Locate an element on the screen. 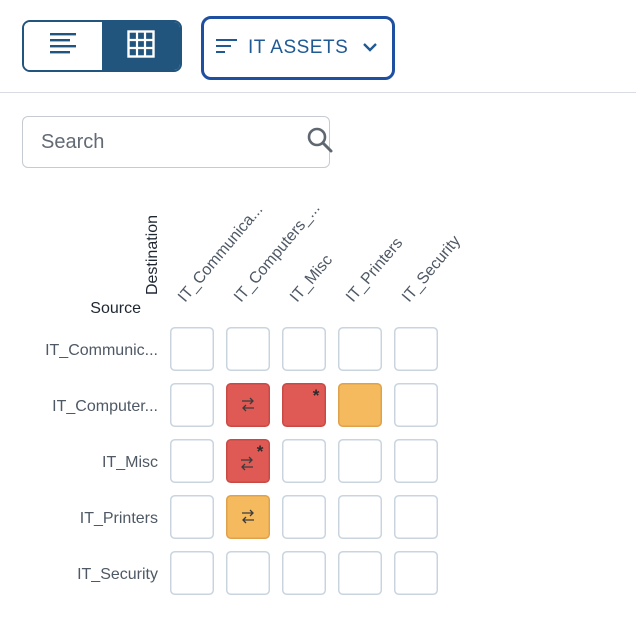 The height and width of the screenshot is (625, 636). list-view-button is located at coordinates (63, 46).